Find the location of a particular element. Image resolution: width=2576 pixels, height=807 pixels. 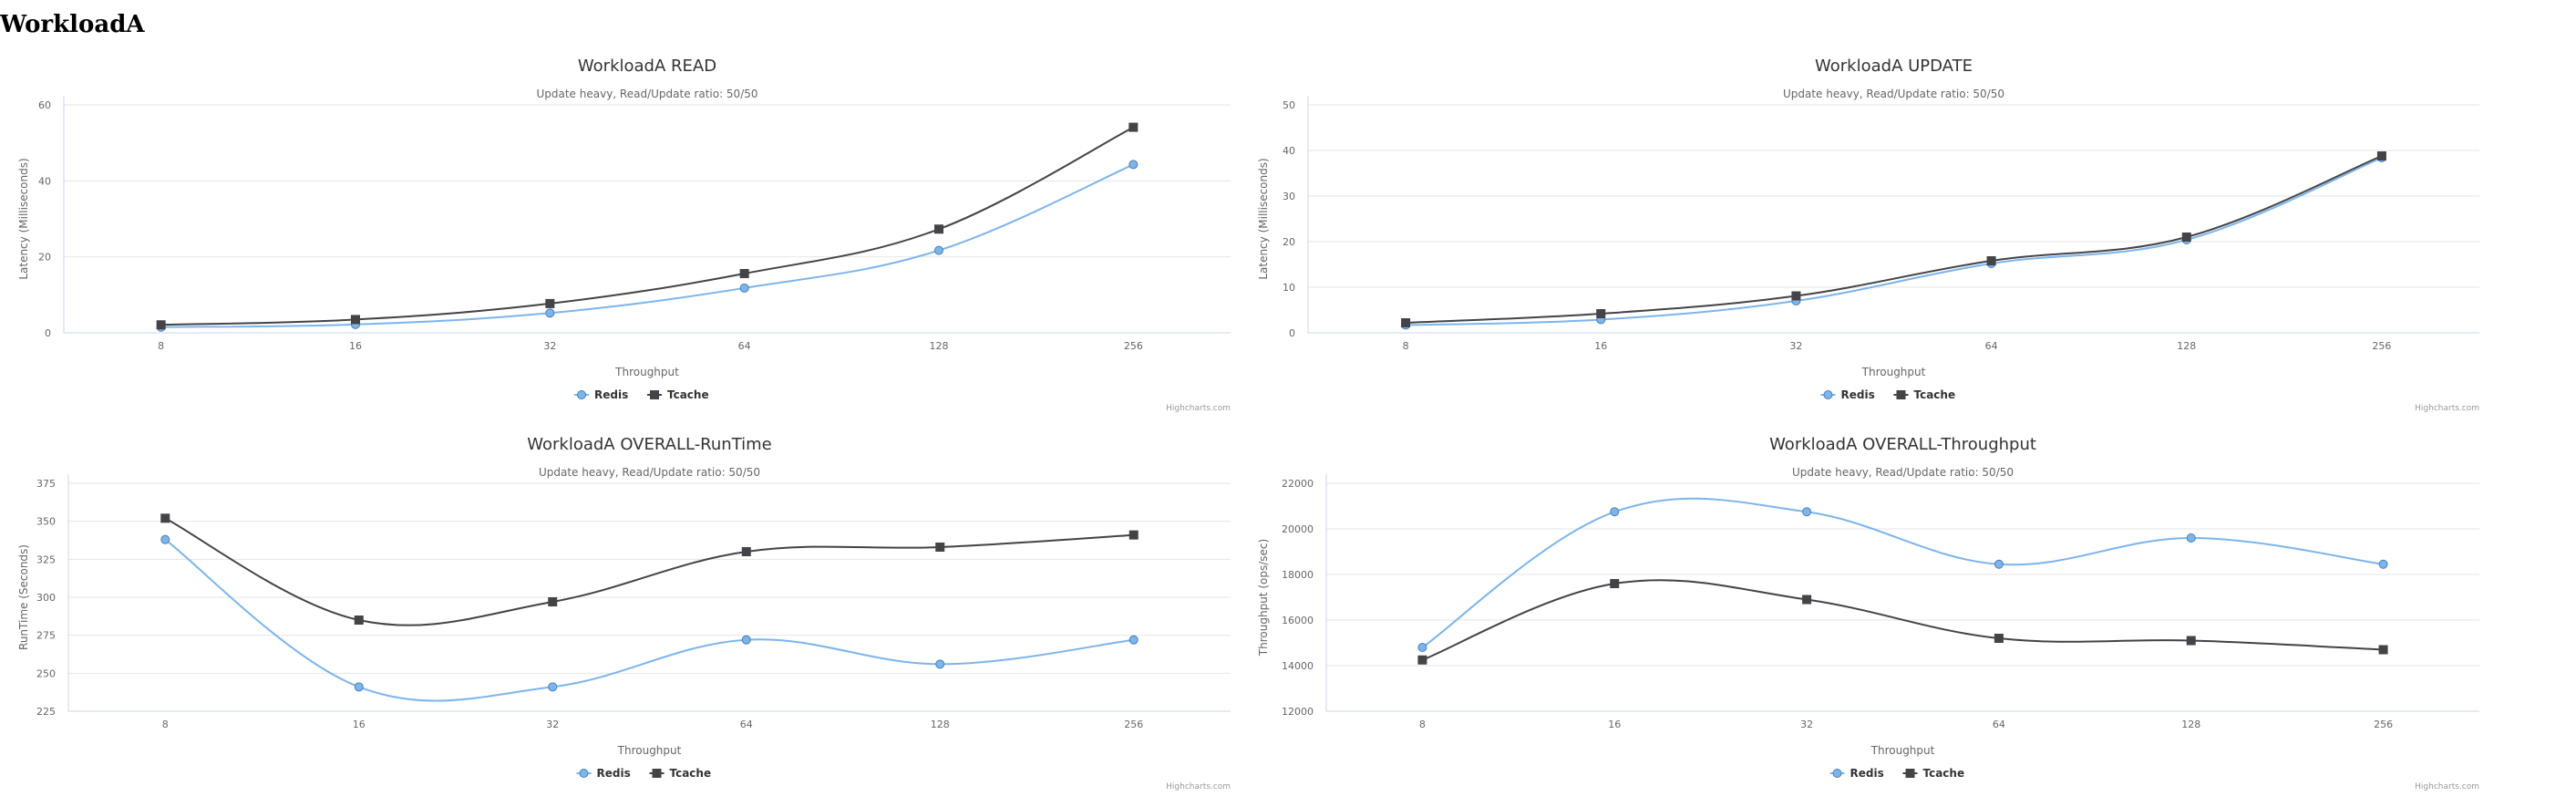

y-tick-label: 30 is located at coordinates (1289, 196).